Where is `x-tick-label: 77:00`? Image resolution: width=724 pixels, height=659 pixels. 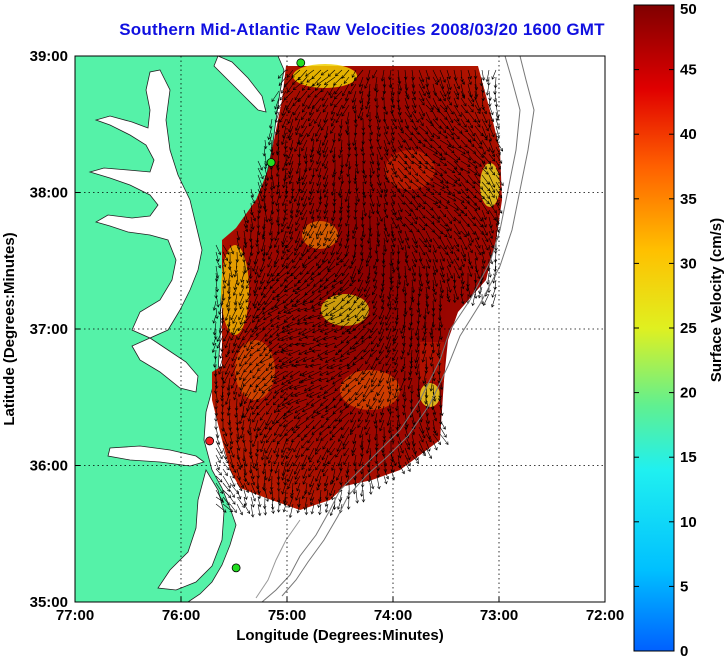 x-tick-label: 77:00 is located at coordinates (75, 615).